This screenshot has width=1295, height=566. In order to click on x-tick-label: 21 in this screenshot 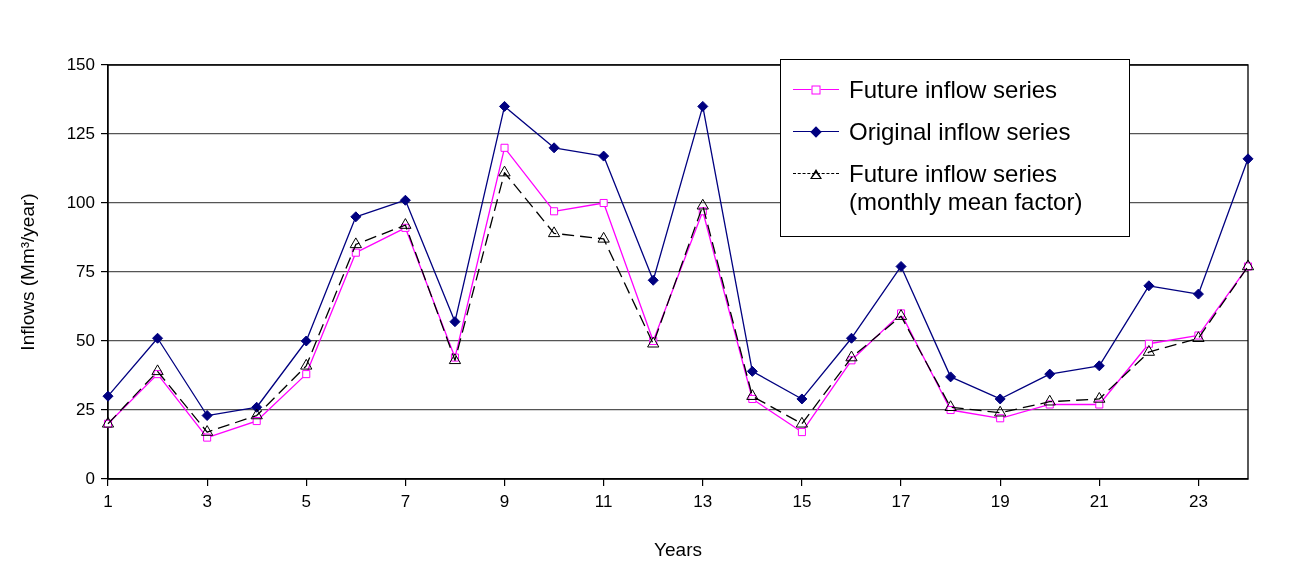, I will do `click(1099, 501)`.